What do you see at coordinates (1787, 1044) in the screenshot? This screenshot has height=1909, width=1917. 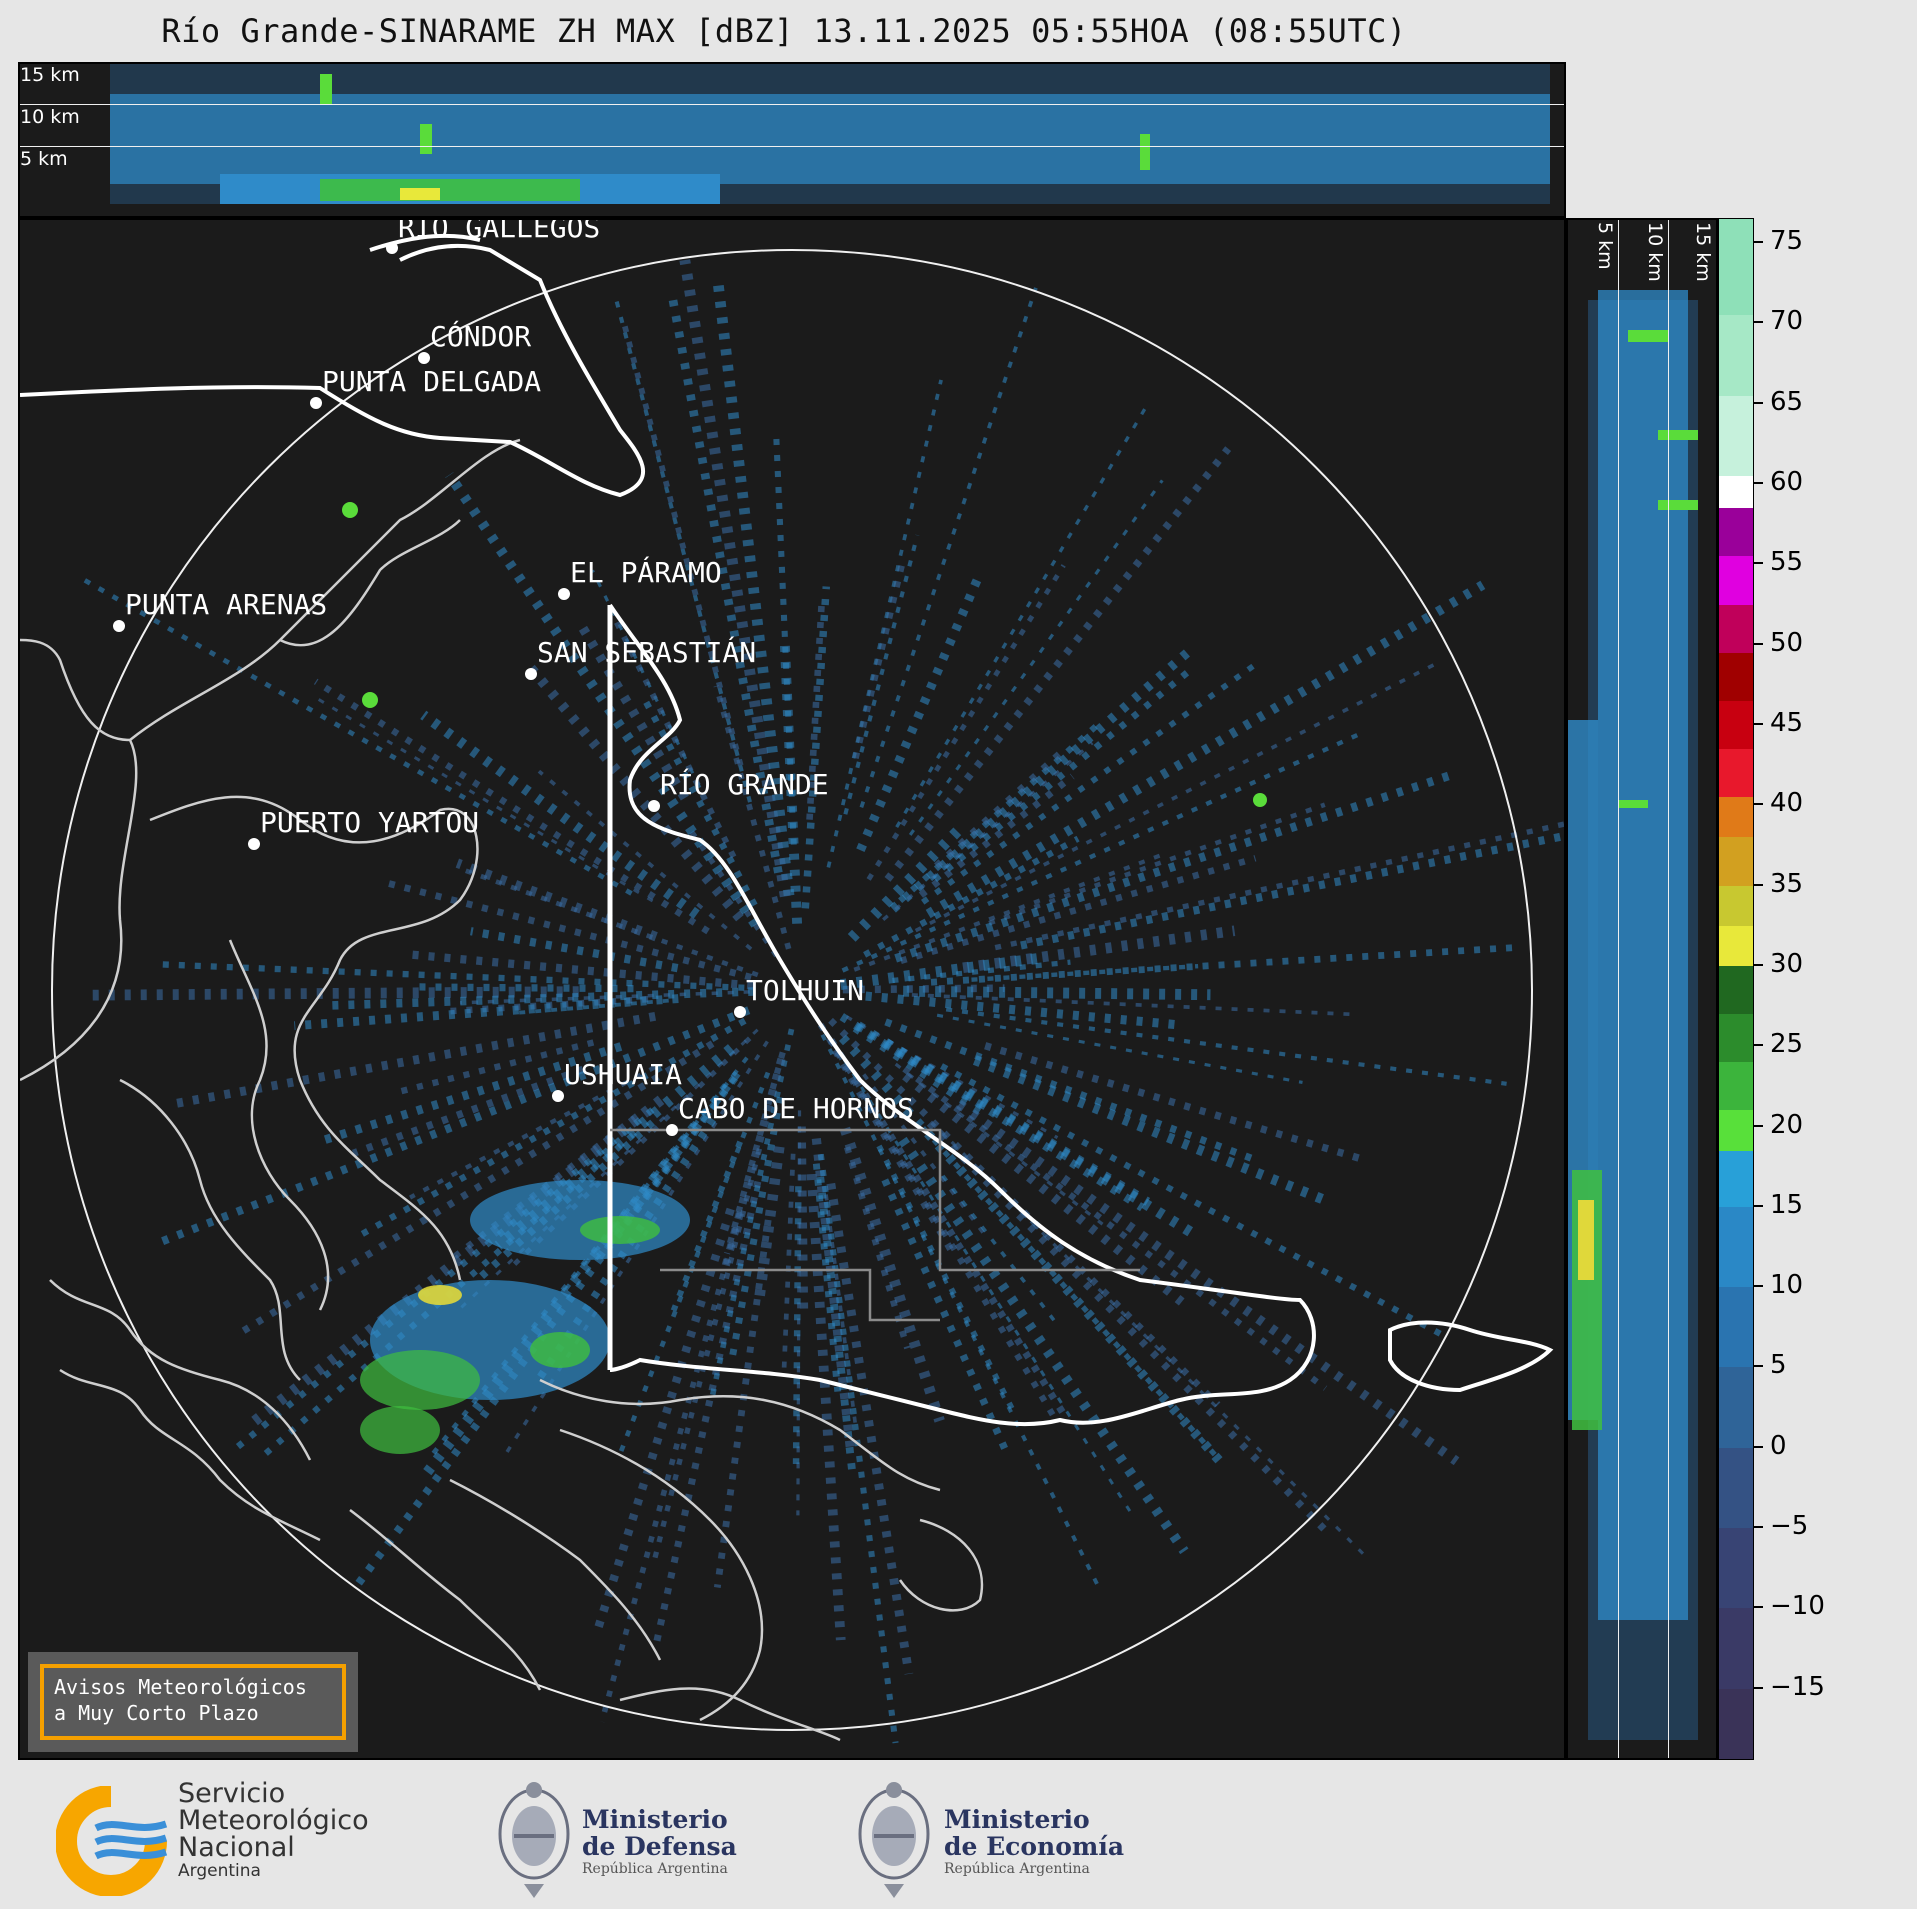 I see `colorbar-tick-label: 25` at bounding box center [1787, 1044].